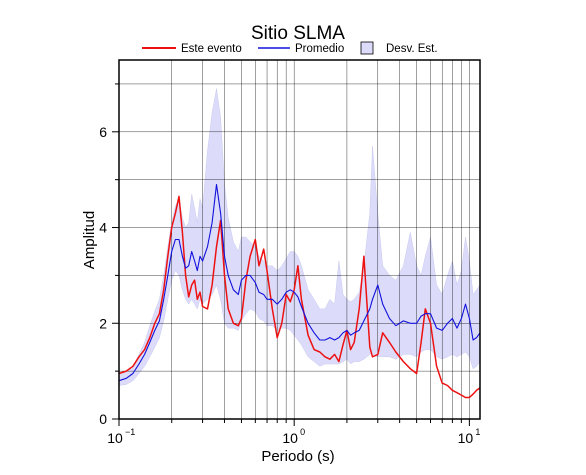  What do you see at coordinates (477, 432) in the screenshot?
I see `x-tick-label-exponent: 1` at bounding box center [477, 432].